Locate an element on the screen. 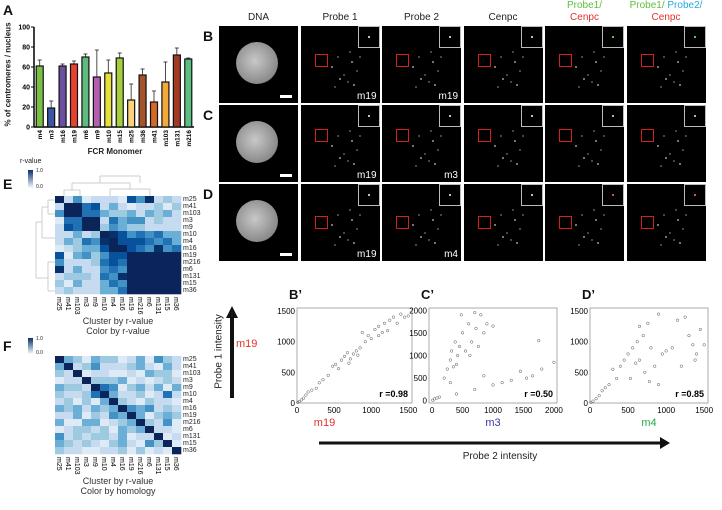  heatmap-col-label: m9 is located at coordinates (94, 302).